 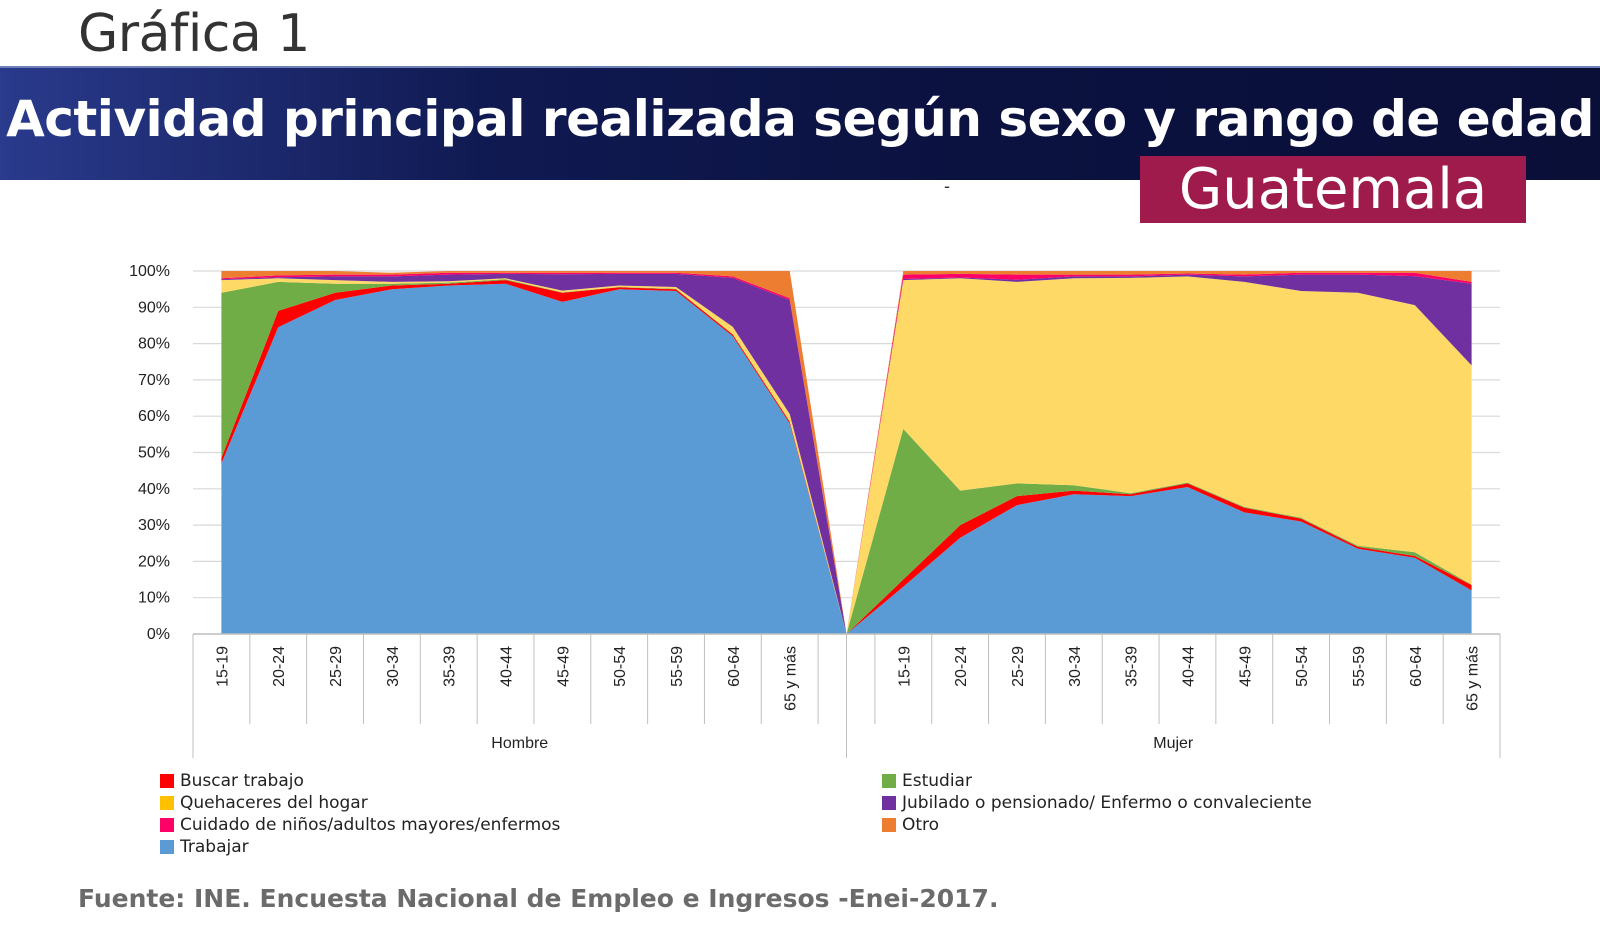 What do you see at coordinates (507, 666) in the screenshot?
I see `x-tick-label-hombre: 40-44` at bounding box center [507, 666].